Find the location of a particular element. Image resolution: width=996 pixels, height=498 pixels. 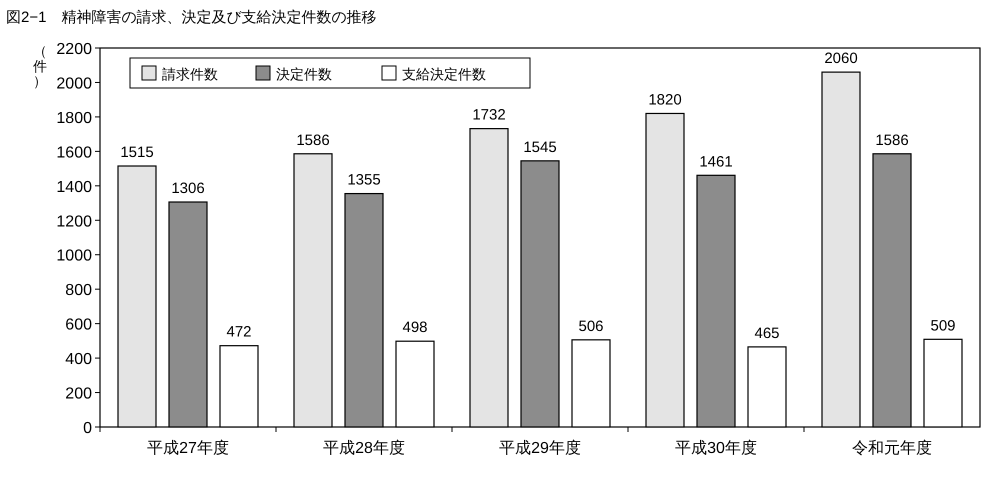

data-label: 1545 is located at coordinates (540, 147).